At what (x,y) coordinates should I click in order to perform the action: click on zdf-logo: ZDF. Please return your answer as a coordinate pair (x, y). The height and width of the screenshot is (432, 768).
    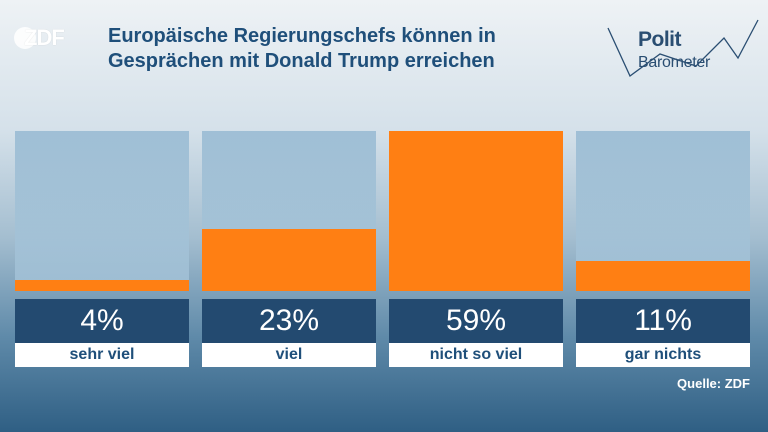
    Looking at the image, I should click on (46, 38).